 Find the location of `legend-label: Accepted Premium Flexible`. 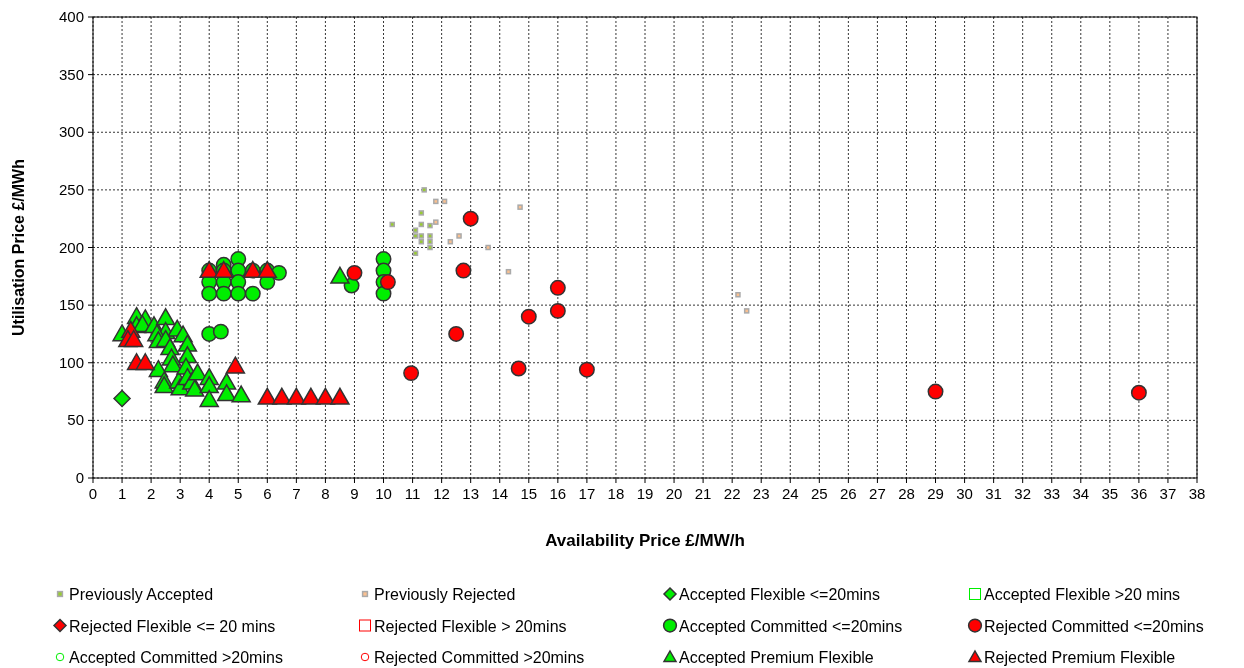

legend-label: Accepted Premium Flexible is located at coordinates (776, 657).